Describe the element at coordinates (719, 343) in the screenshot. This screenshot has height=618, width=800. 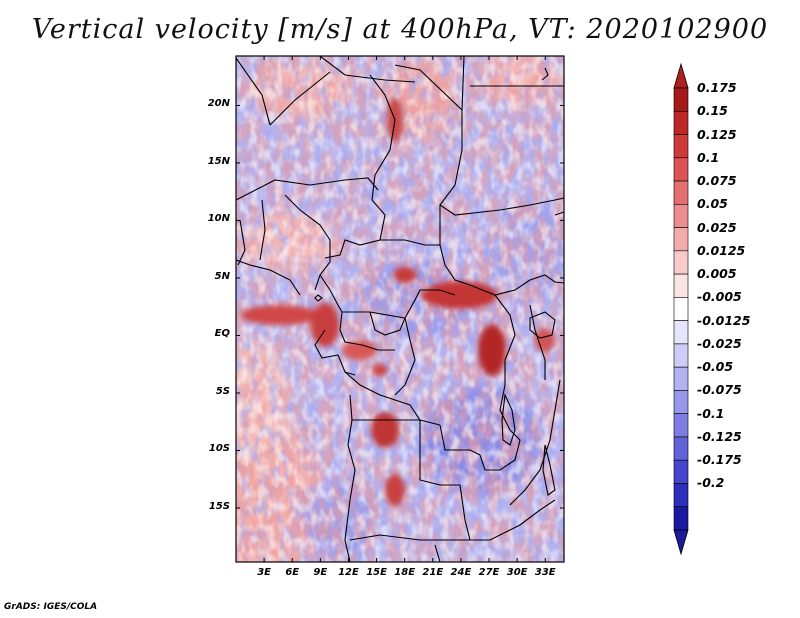
I see `colorbar-label: -0.025` at that location.